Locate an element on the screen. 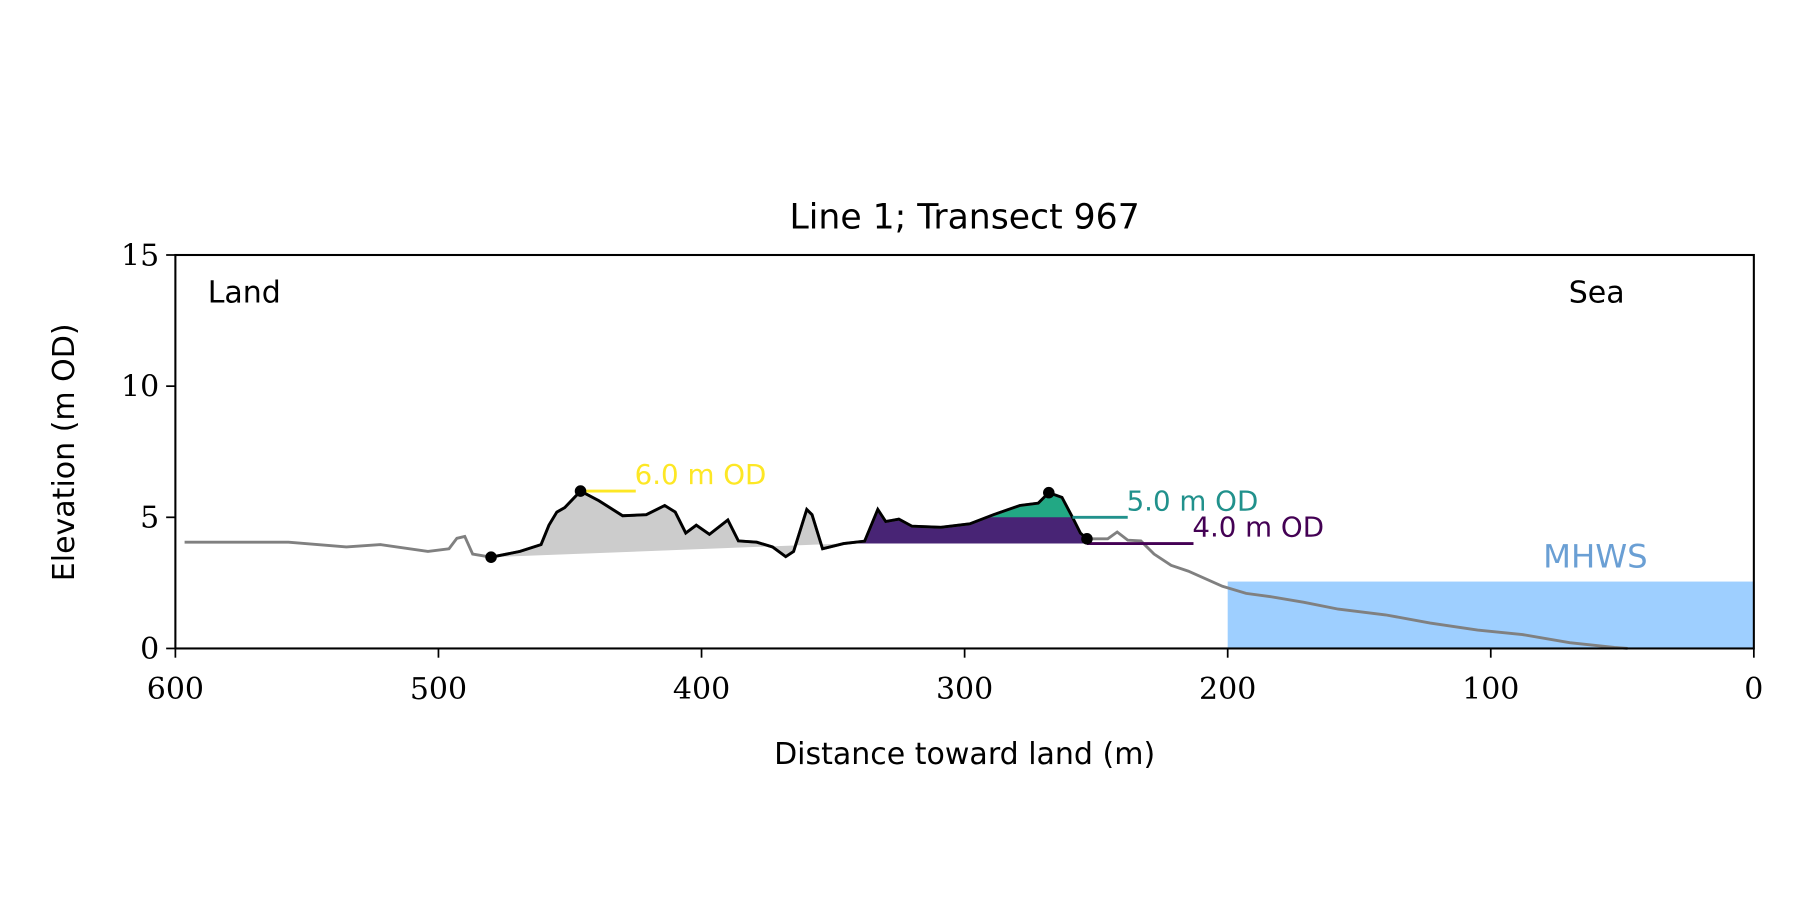  x-axis-label: Distance toward land (m) is located at coordinates (964, 754).